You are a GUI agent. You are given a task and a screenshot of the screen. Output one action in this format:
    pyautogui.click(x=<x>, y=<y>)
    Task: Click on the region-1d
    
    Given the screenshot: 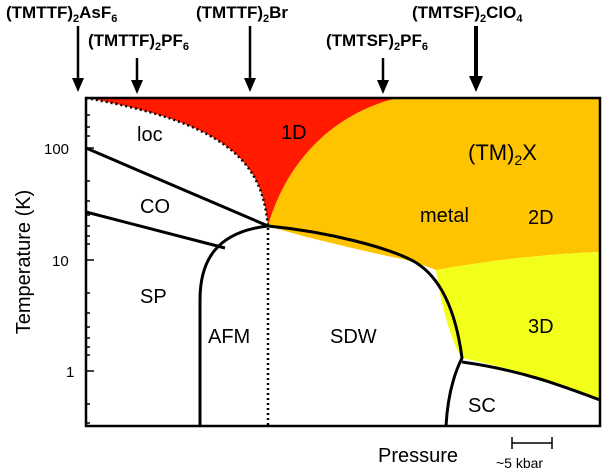 What is the action you would take?
    pyautogui.click(x=242, y=162)
    